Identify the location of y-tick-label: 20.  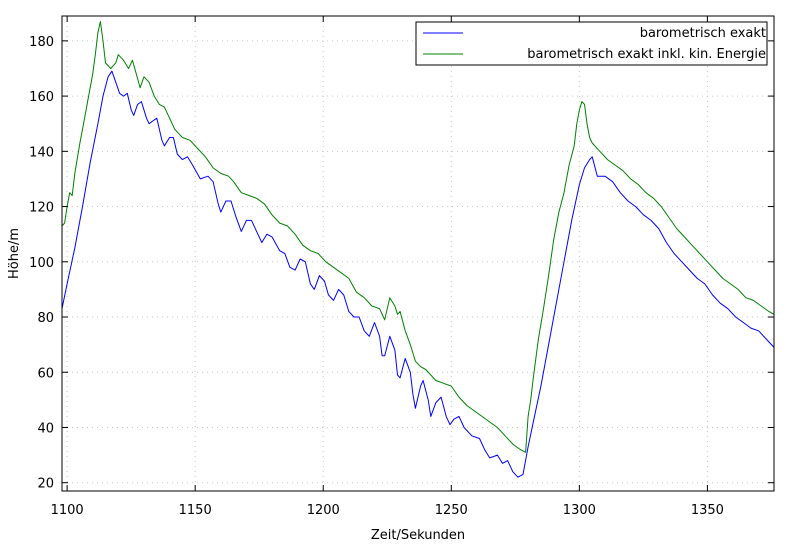
(45, 484).